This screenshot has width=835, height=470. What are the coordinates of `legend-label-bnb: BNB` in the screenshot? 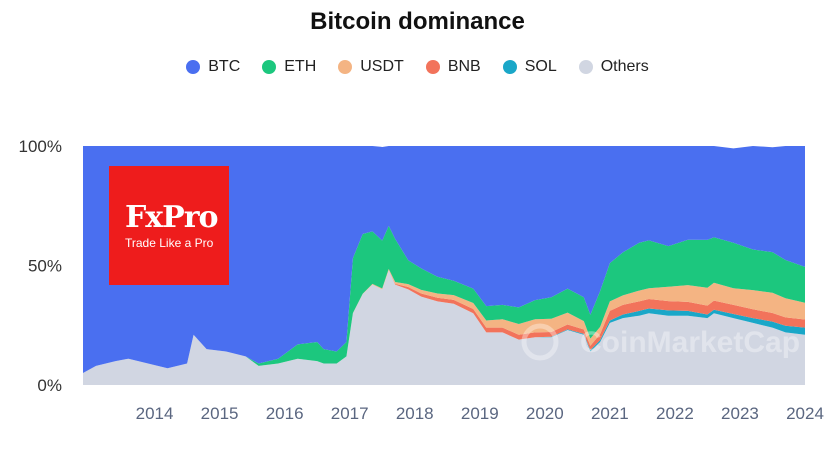 It's located at (464, 66).